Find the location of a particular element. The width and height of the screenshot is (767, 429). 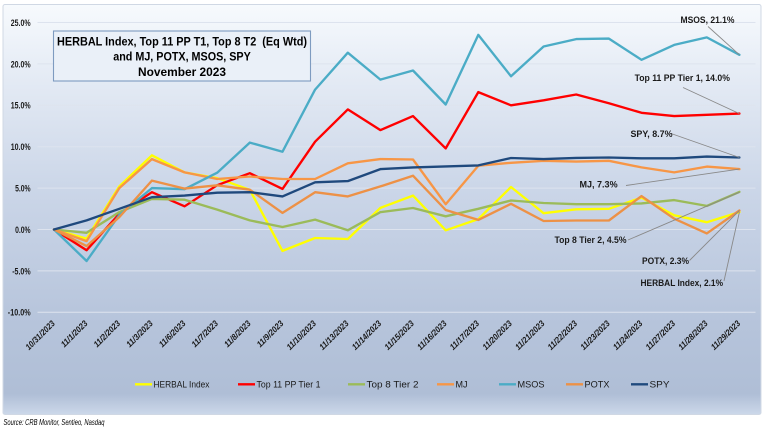

svg-text: MJ is located at coordinates (462, 385).